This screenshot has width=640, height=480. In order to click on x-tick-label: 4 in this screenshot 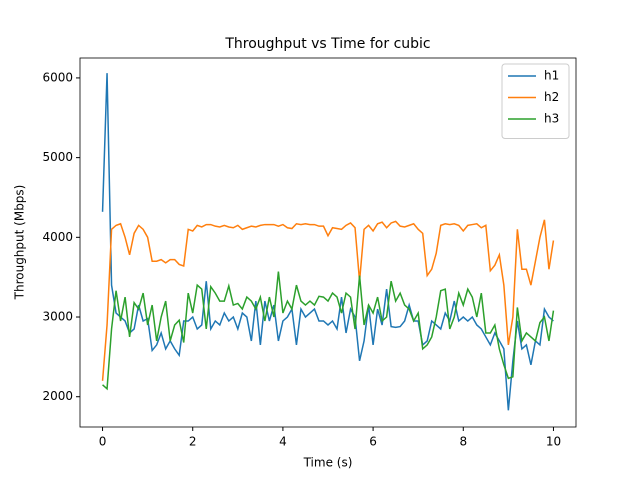, I will do `click(283, 442)`.